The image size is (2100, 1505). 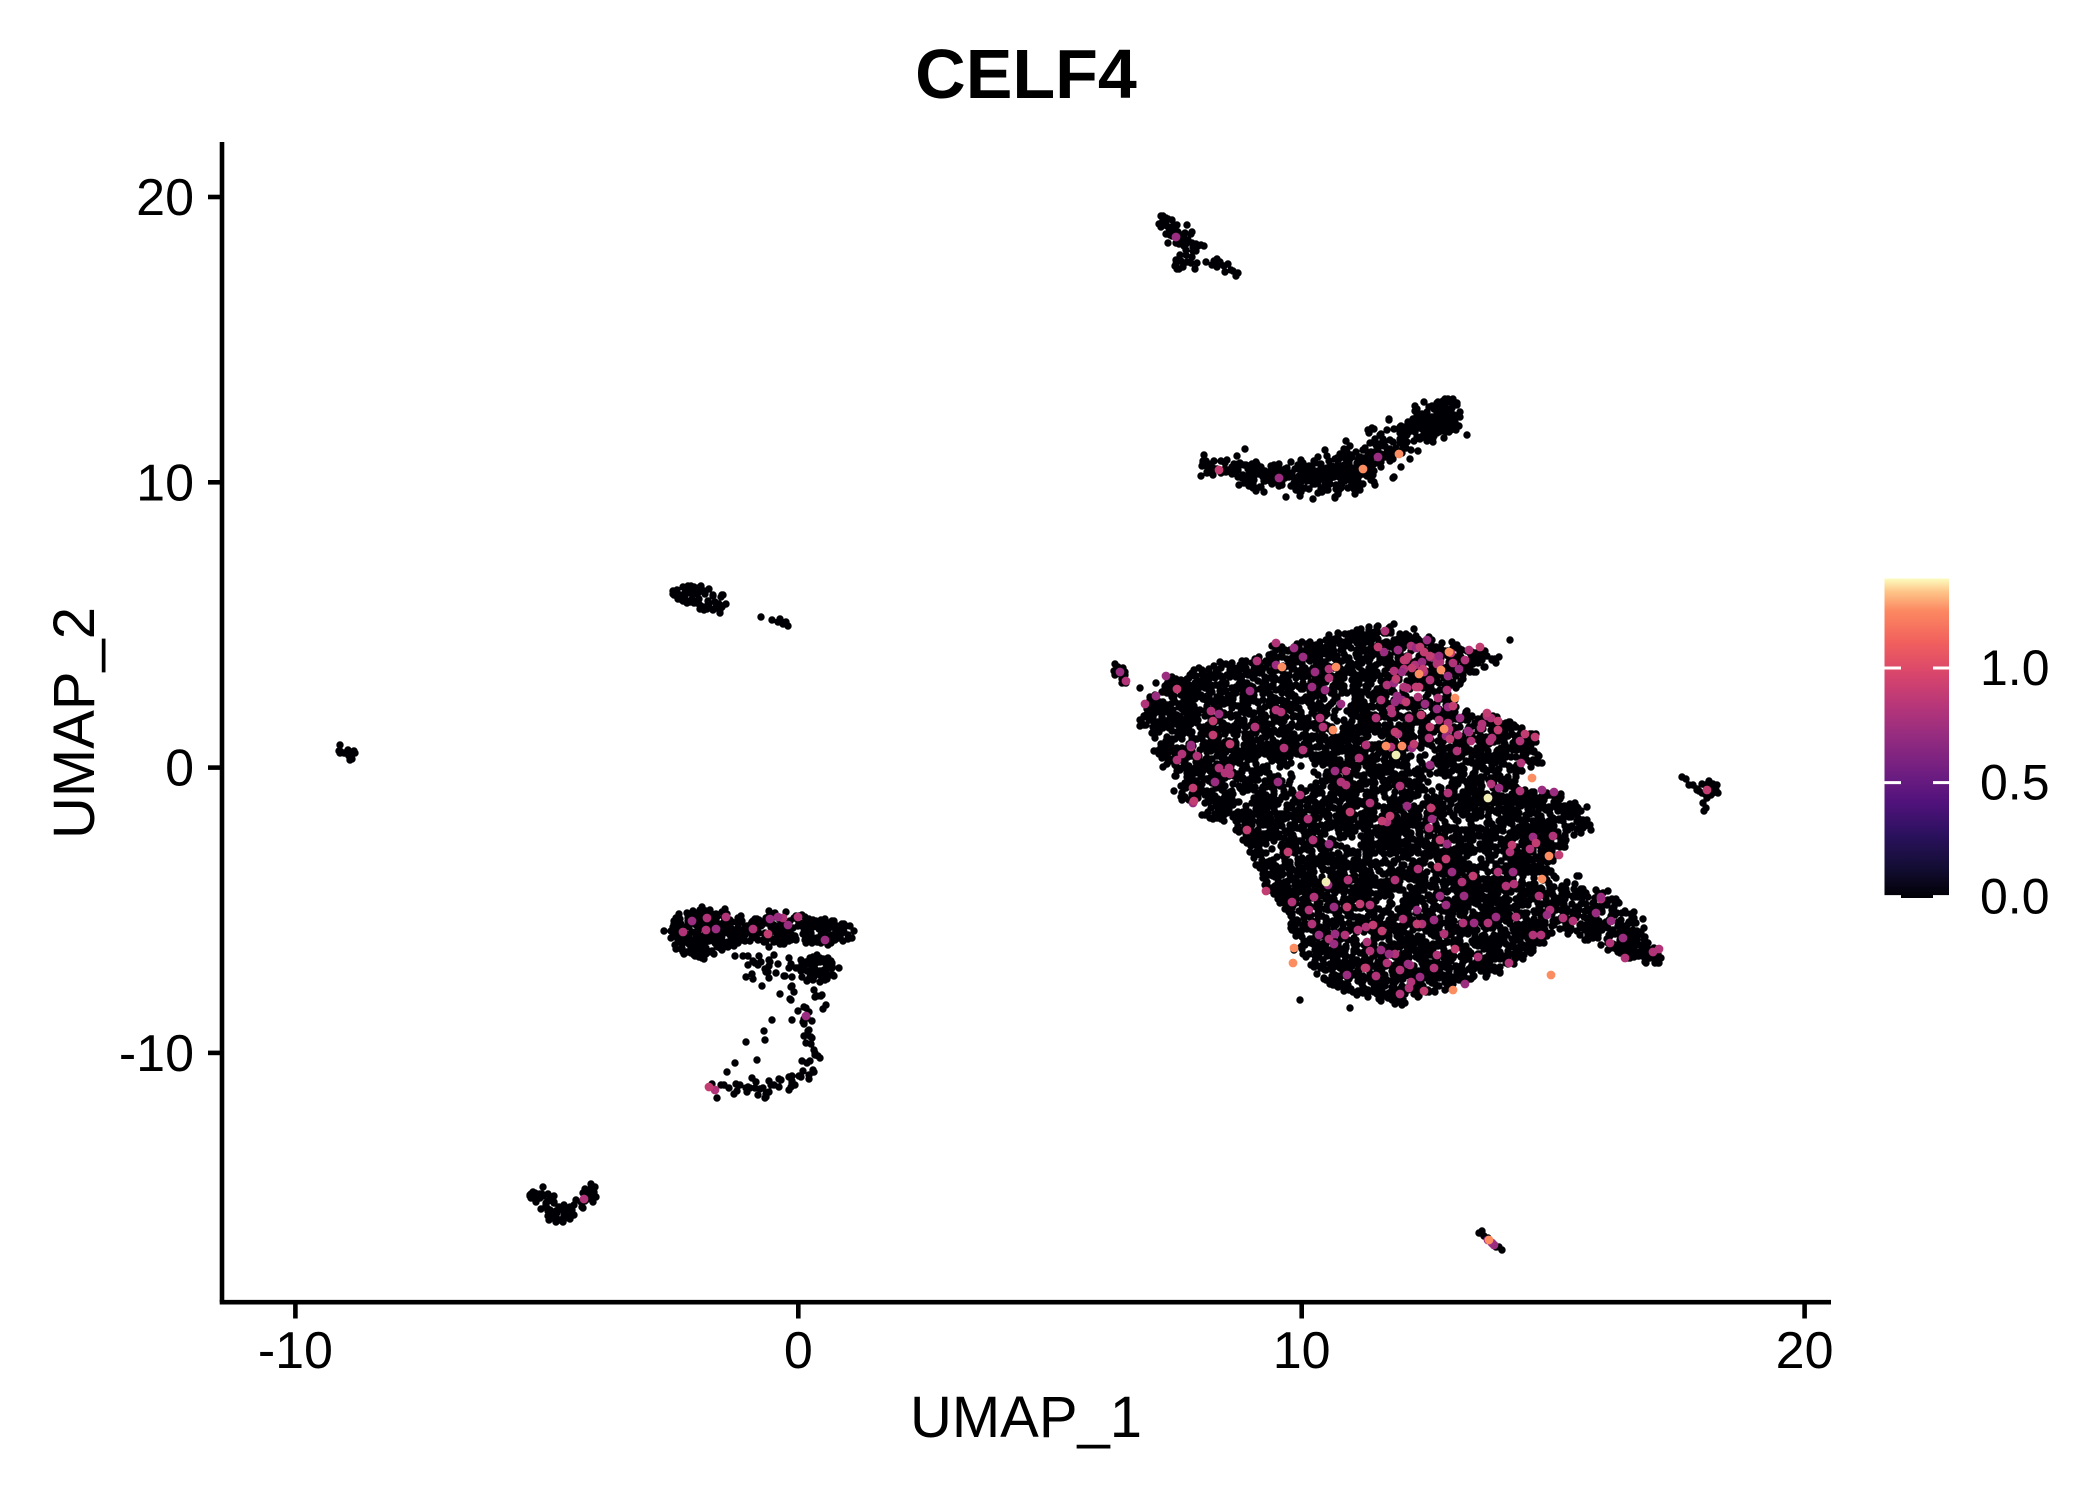 What do you see at coordinates (74, 723) in the screenshot?
I see `svg-text: UMAP_2` at bounding box center [74, 723].